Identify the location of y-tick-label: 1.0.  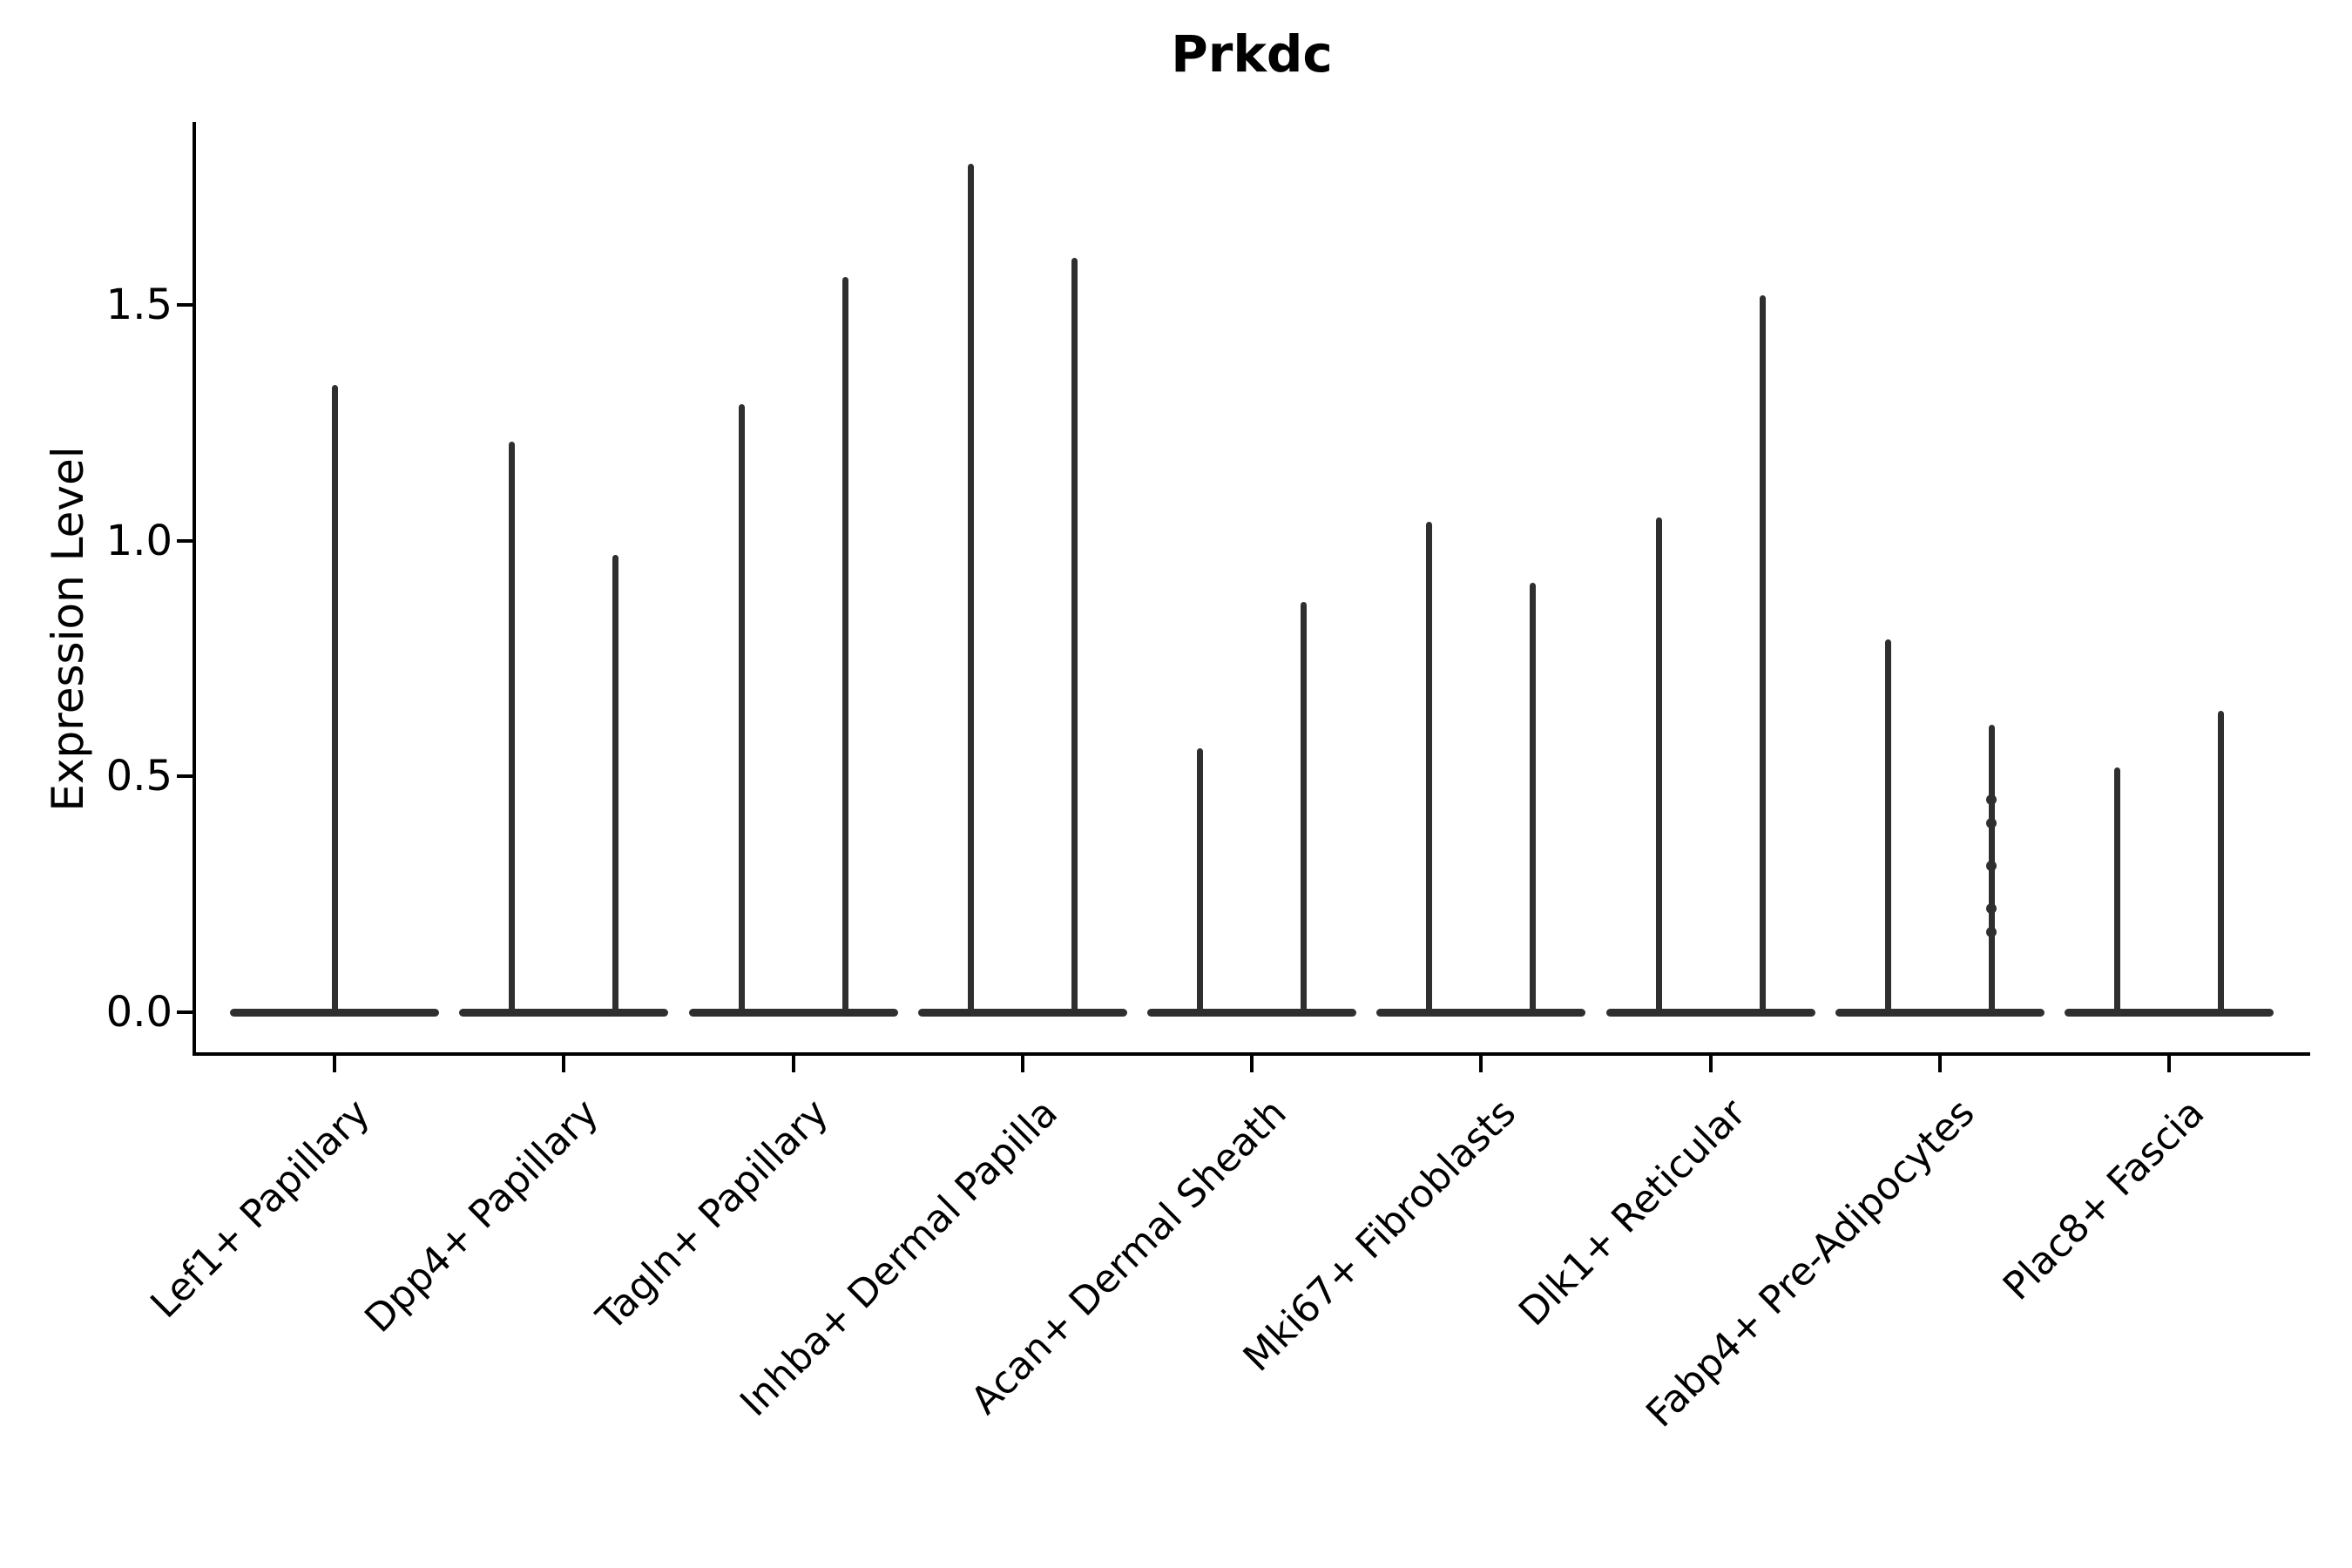
(138, 540).